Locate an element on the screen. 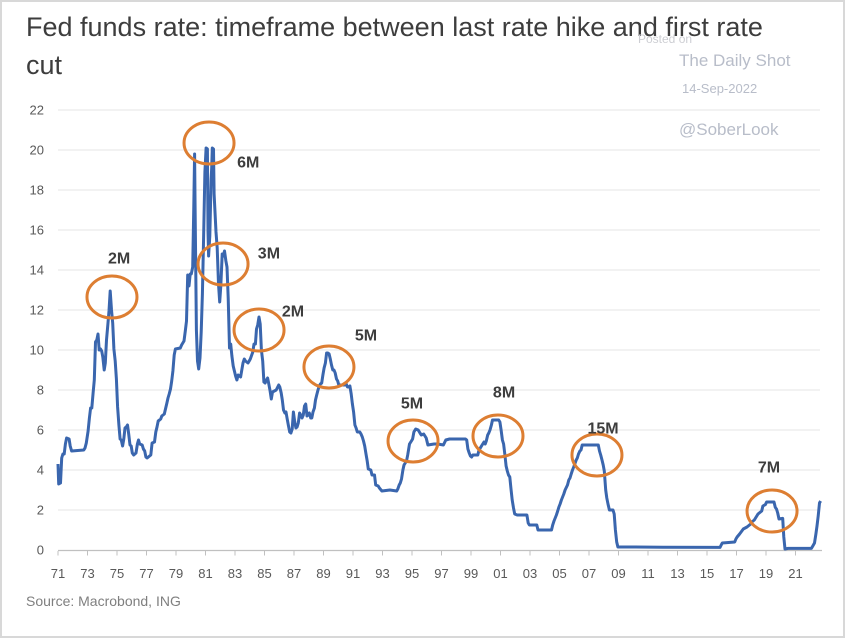  y-tick-label-12: 12 is located at coordinates (37, 310).